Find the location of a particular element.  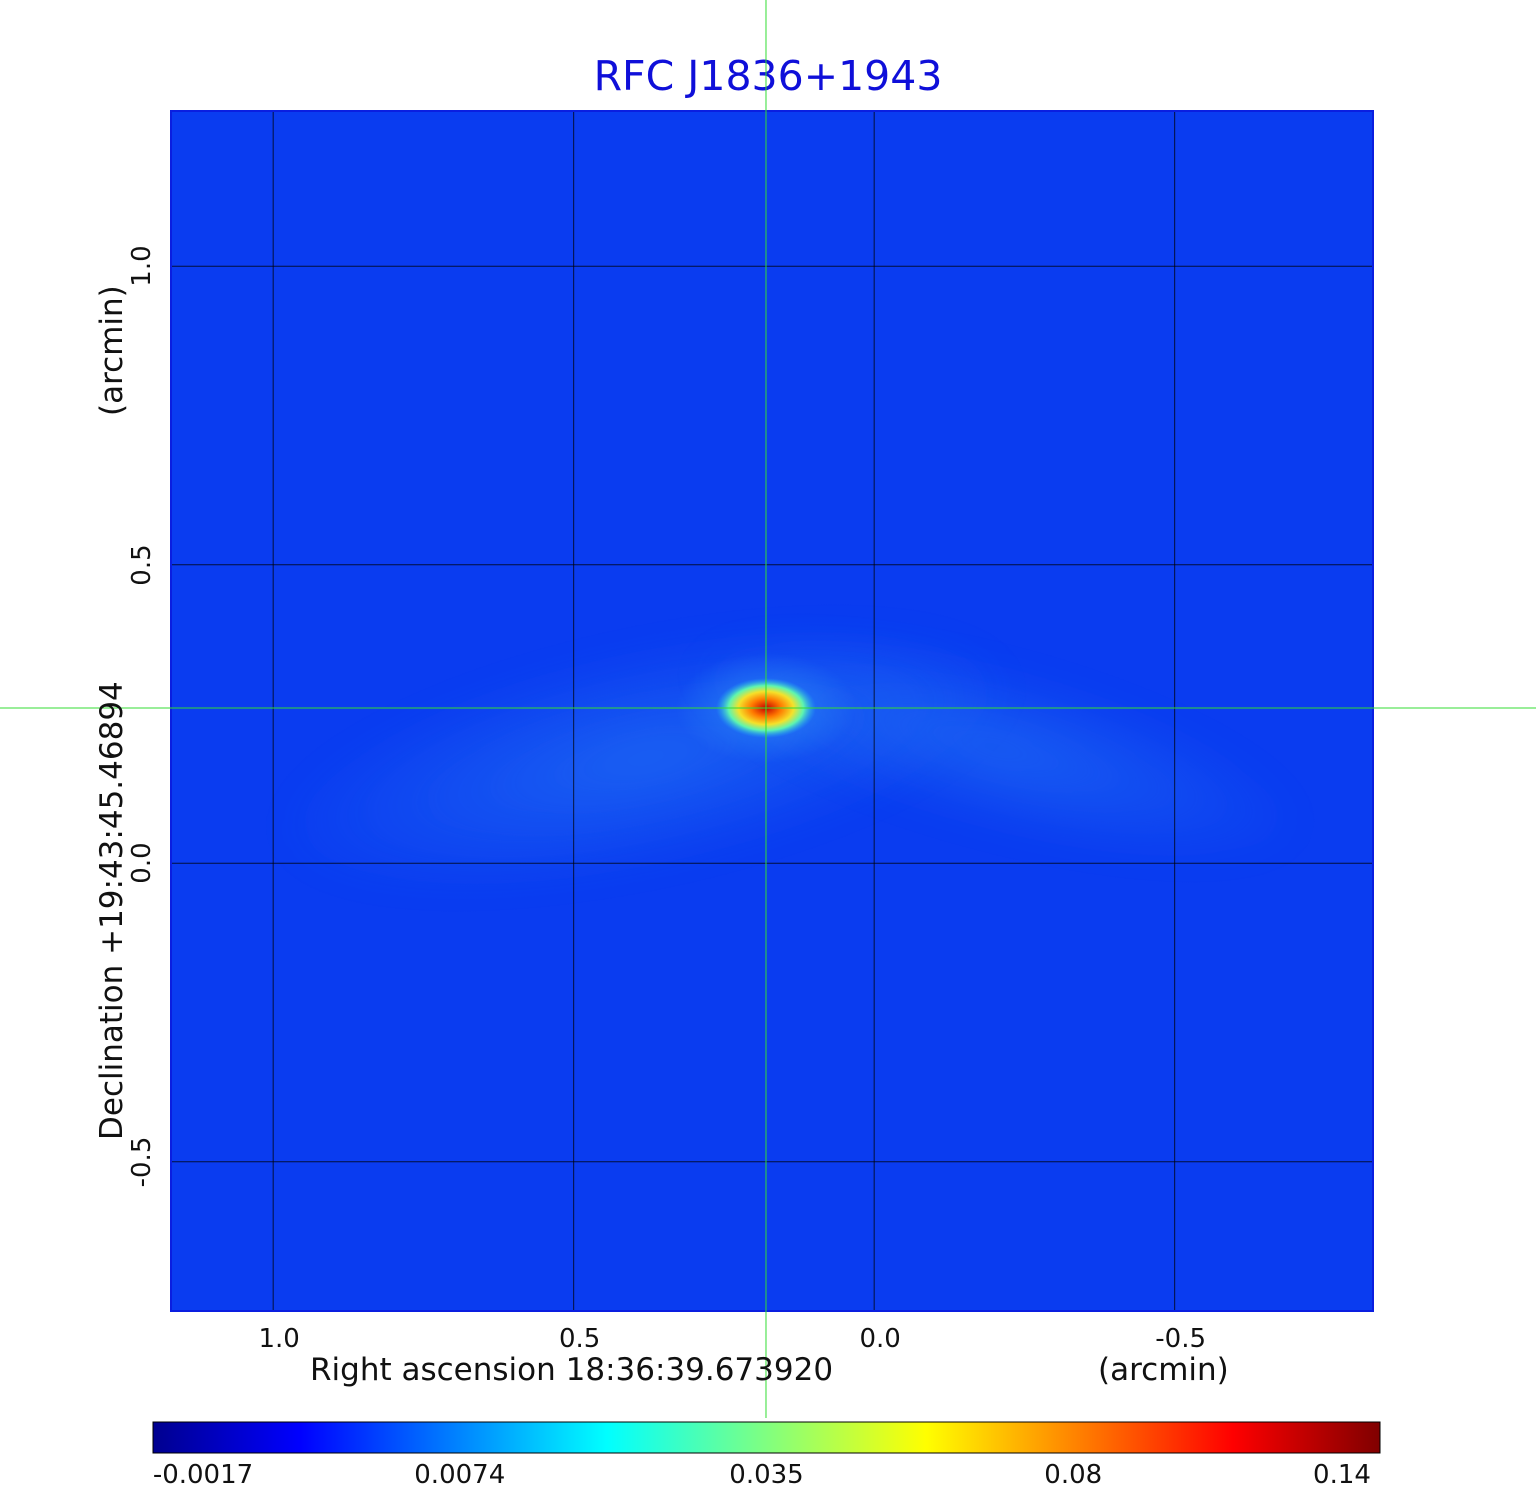

y-tick-label: 1.0 is located at coordinates (142, 266).